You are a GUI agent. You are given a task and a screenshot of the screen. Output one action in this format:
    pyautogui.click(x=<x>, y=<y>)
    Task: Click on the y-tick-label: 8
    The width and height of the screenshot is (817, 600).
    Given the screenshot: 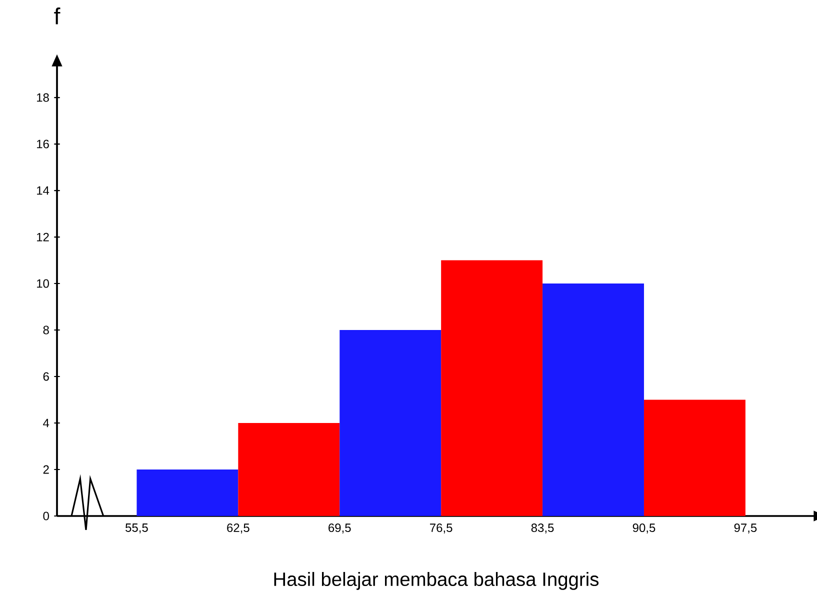 What is the action you would take?
    pyautogui.click(x=46, y=330)
    